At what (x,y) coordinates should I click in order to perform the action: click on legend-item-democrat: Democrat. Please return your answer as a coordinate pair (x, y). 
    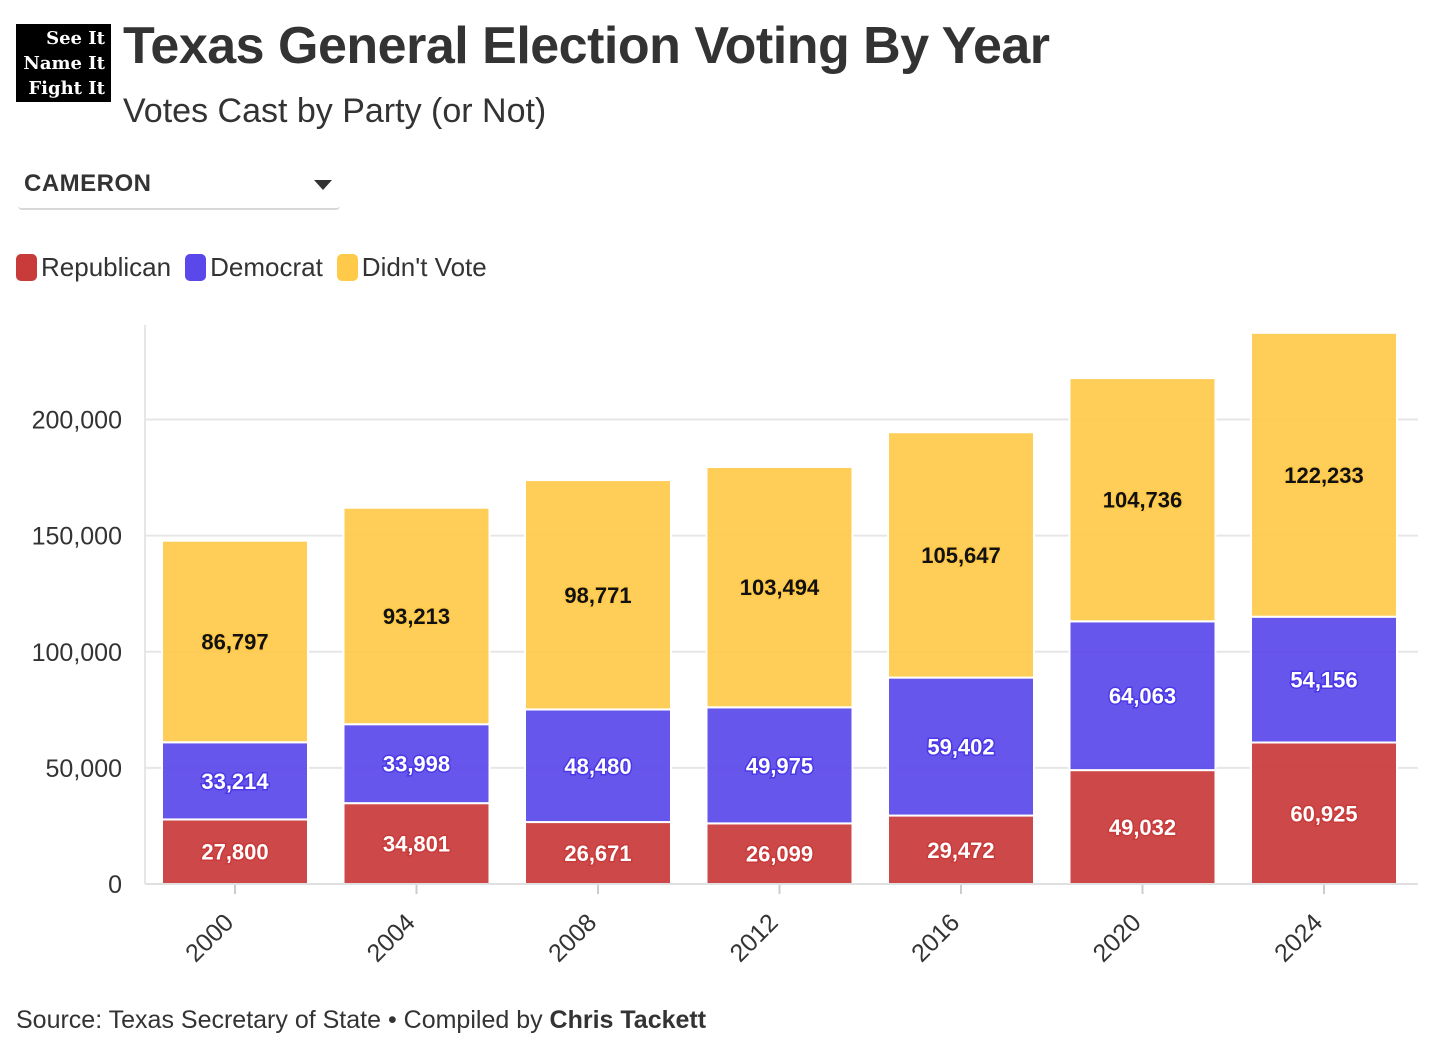
    Looking at the image, I should click on (254, 267).